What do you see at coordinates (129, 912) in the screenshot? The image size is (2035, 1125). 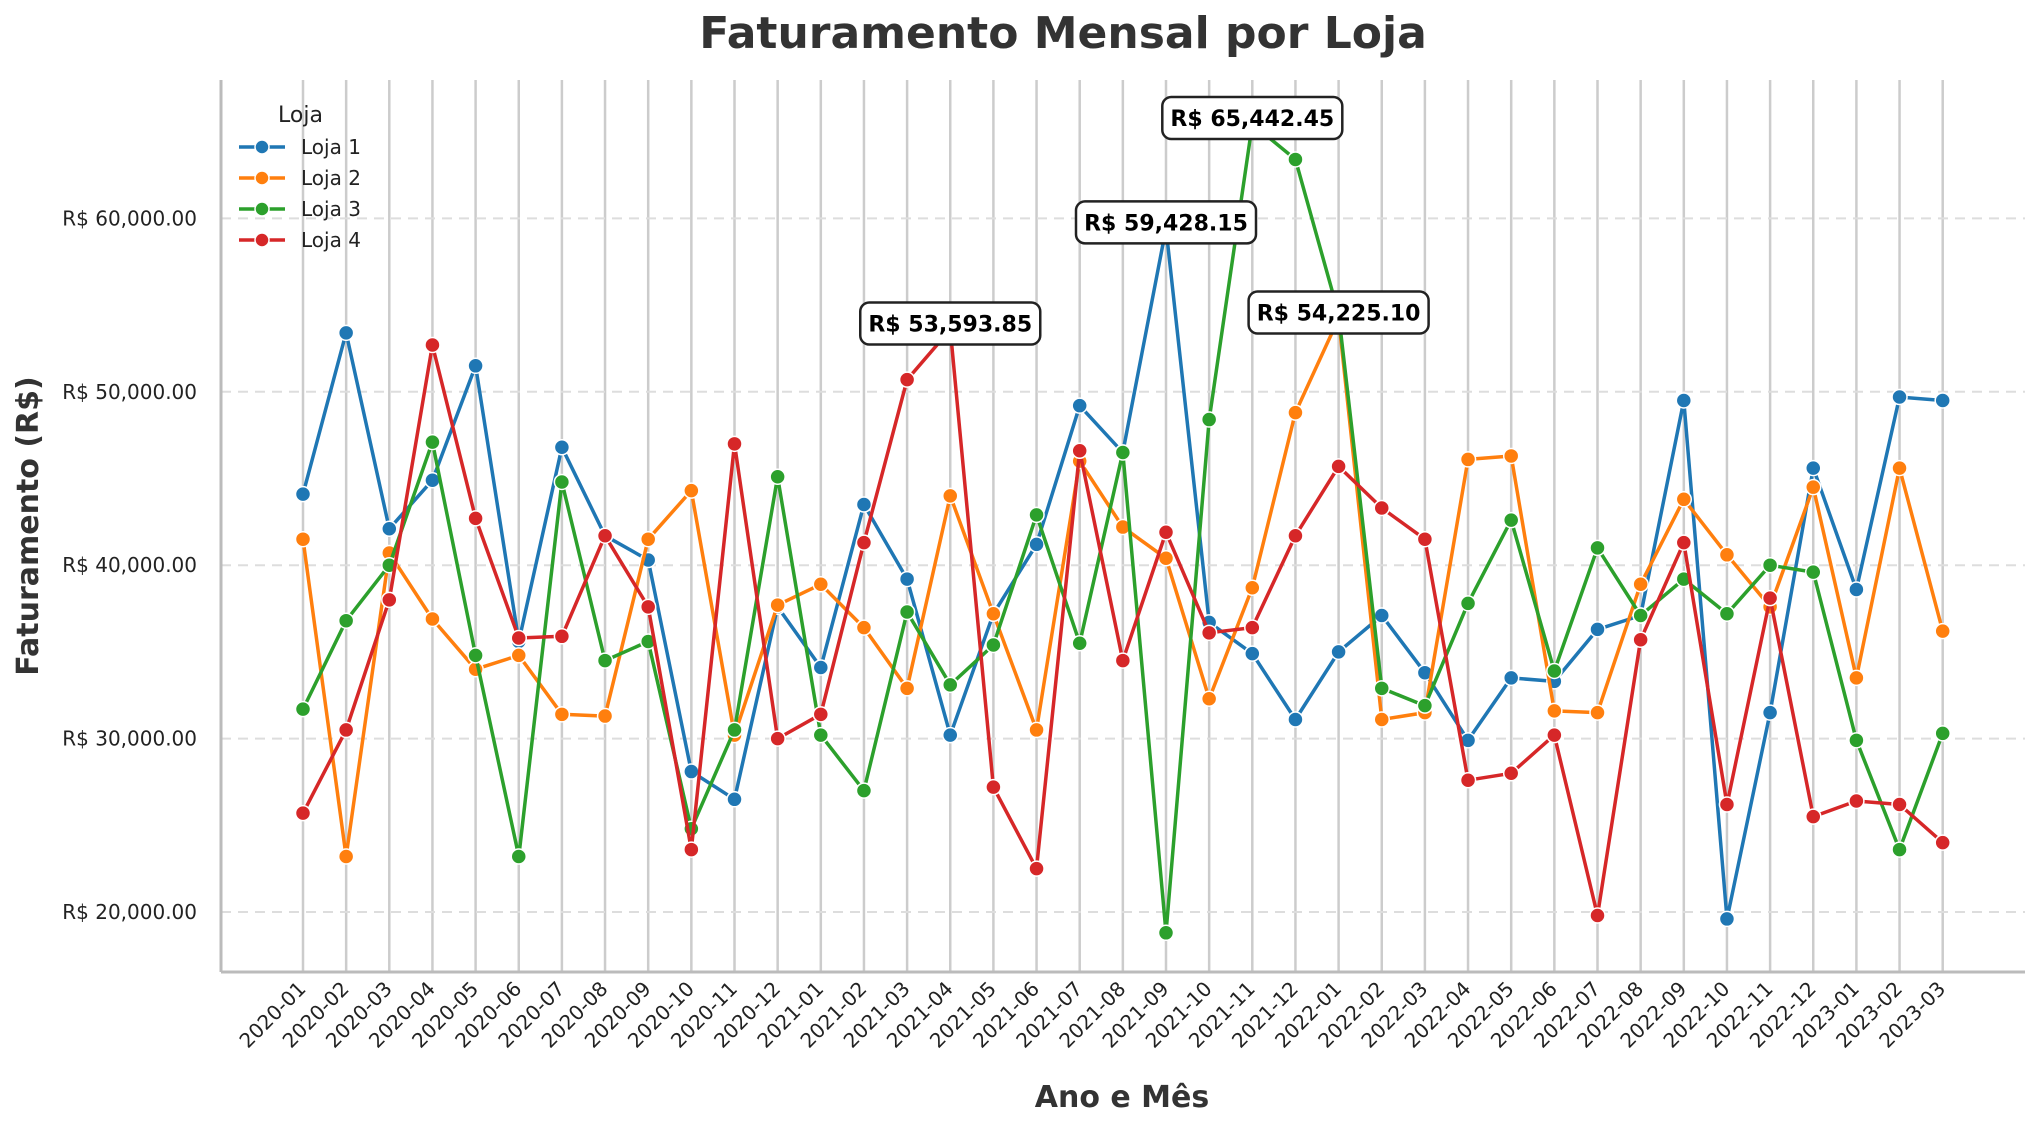 I see `y-tick-label: R$ 20,000.00` at bounding box center [129, 912].